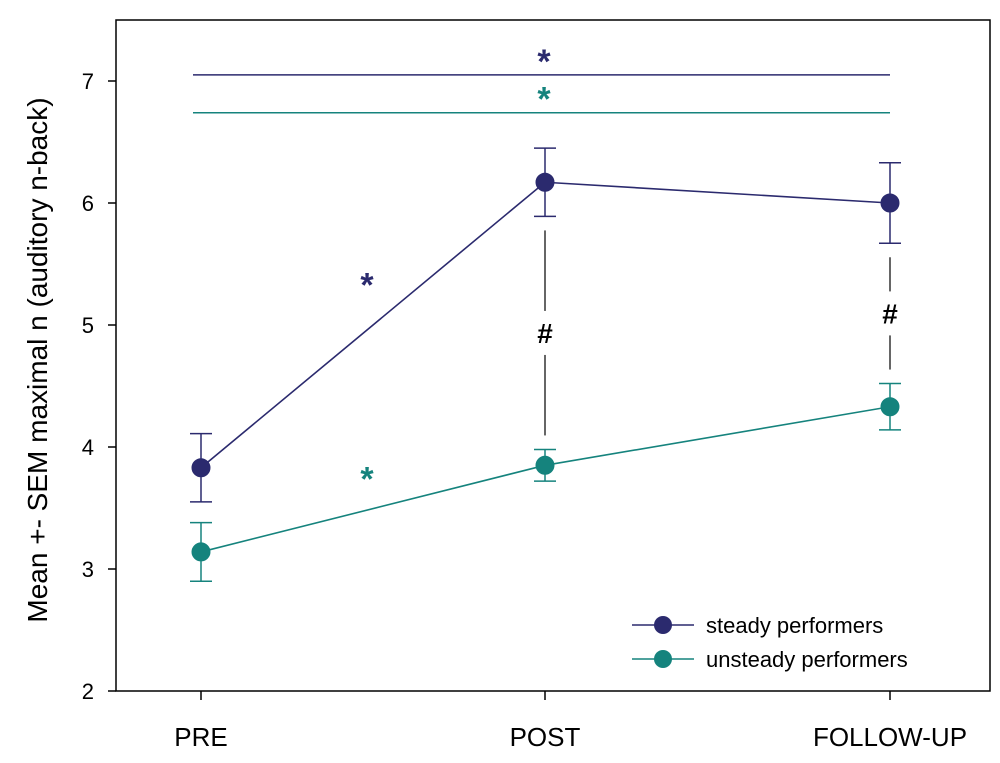 This screenshot has height=763, width=1000. I want to click on legend: steady performers unsteady performers, so click(770, 642).